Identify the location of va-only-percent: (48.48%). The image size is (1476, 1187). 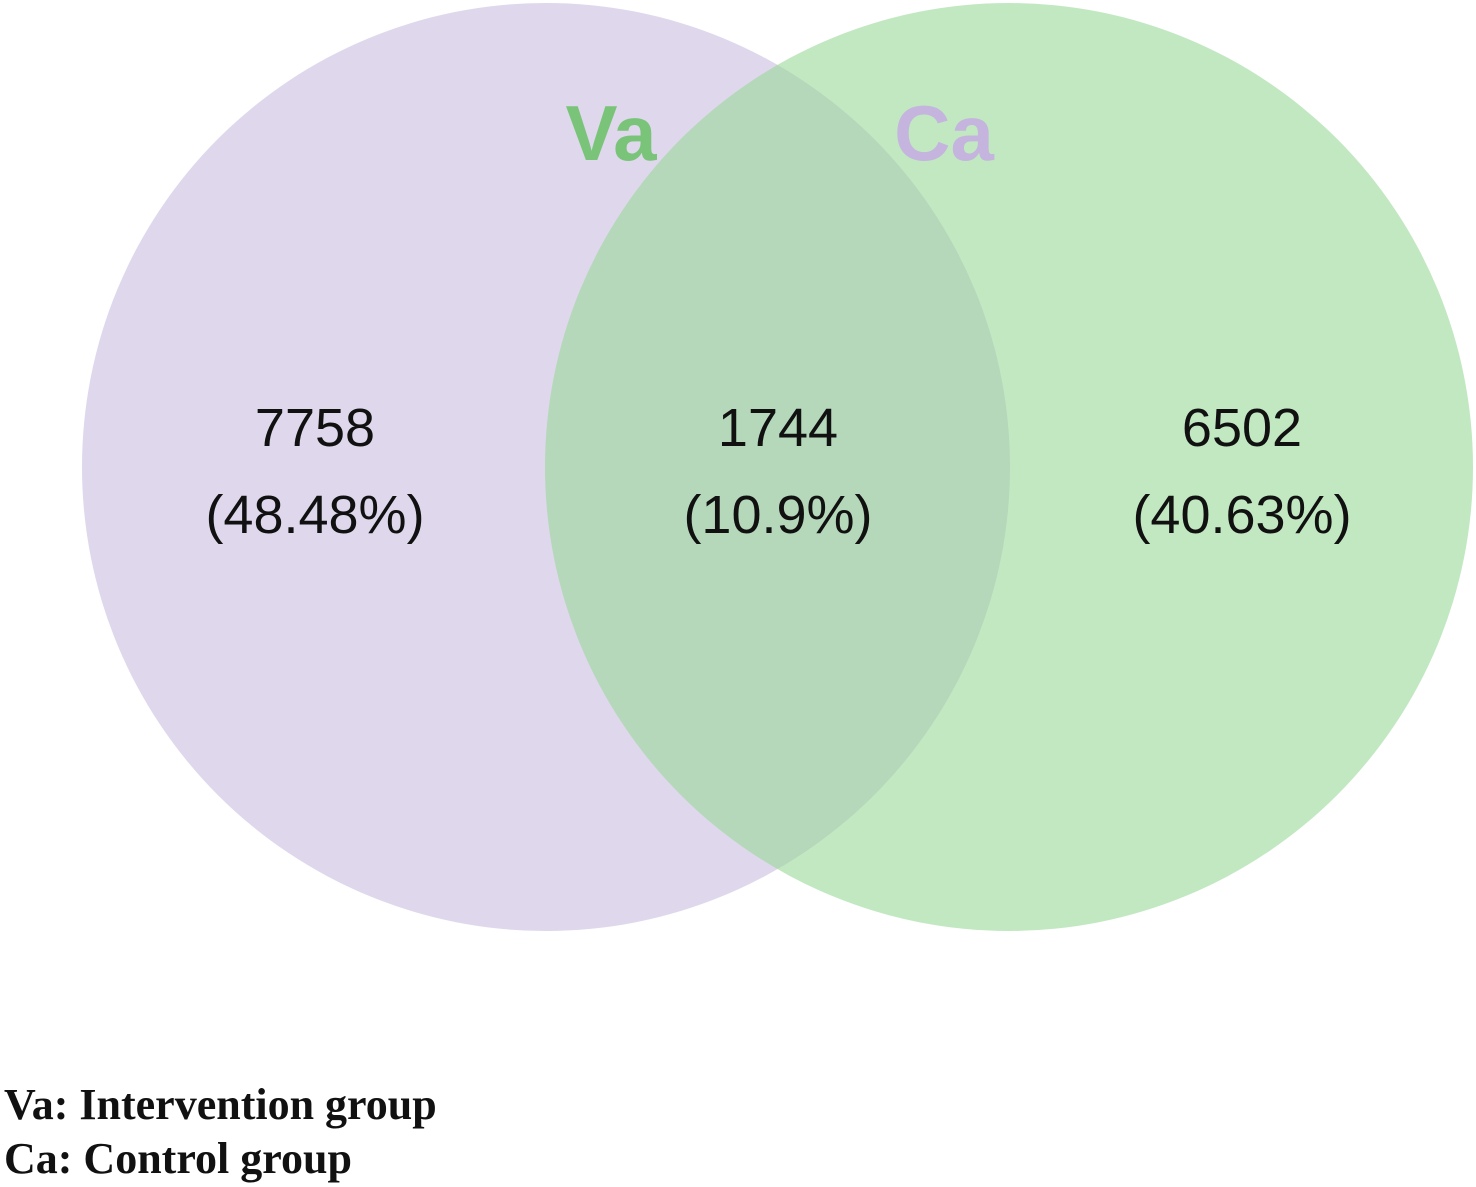
(314, 515).